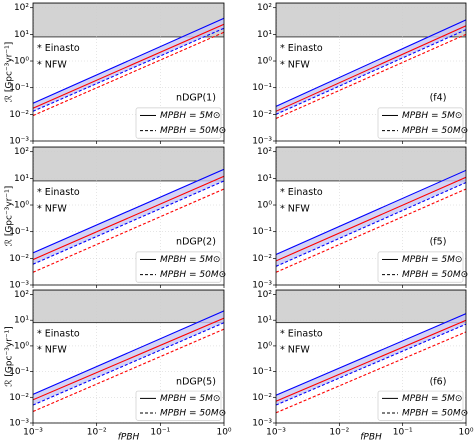  Describe the element at coordinates (196, 381) in the screenshot. I see `panel-label: nDGP(5)` at that location.